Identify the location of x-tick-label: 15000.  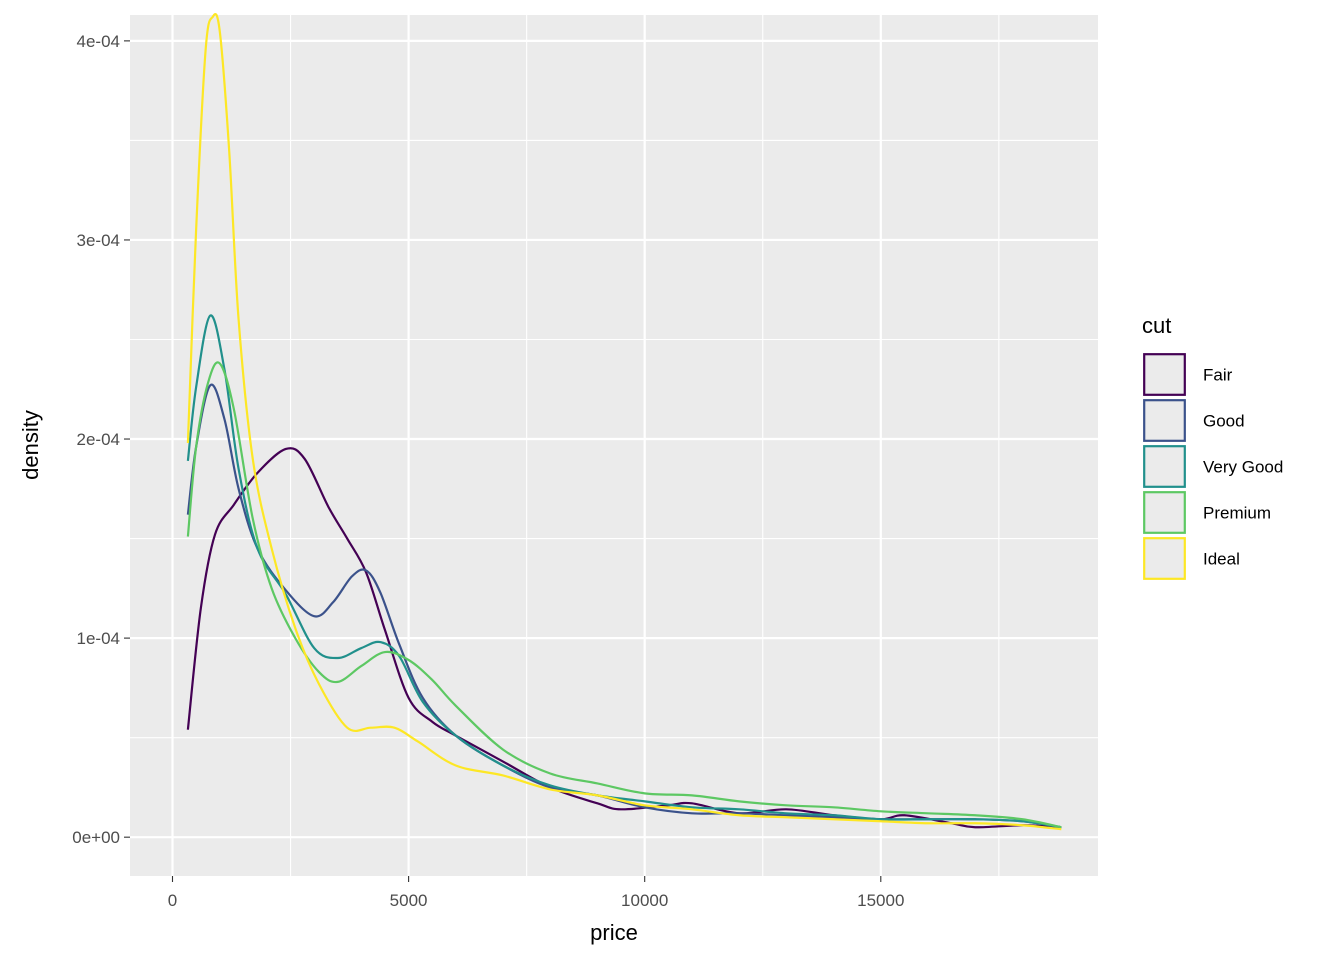
(880, 900).